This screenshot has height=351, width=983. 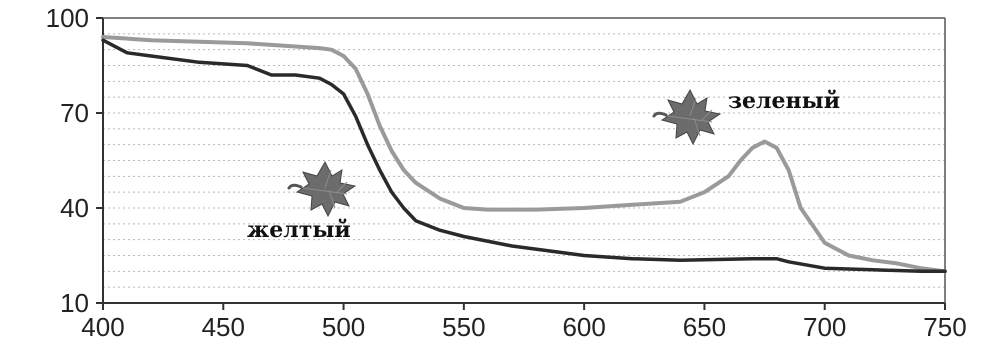 I want to click on x-tick-label: 750, so click(x=944, y=327).